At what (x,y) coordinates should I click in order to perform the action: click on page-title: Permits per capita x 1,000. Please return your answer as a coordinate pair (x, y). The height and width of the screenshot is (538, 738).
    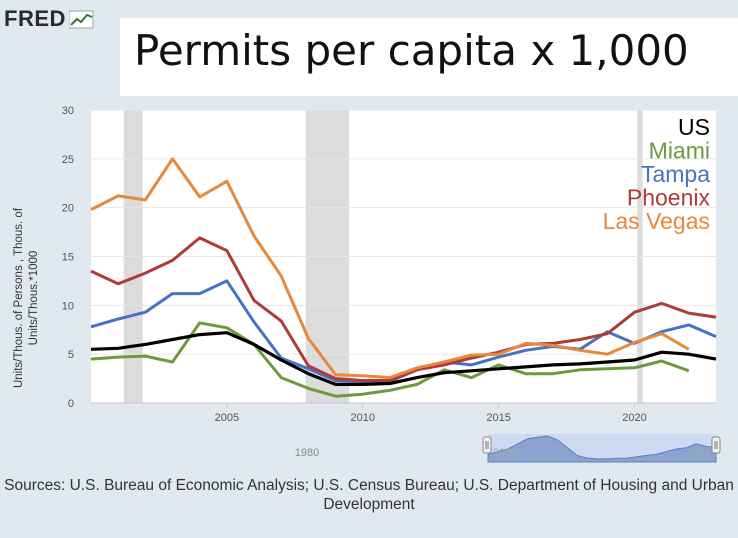
    Looking at the image, I should click on (411, 50).